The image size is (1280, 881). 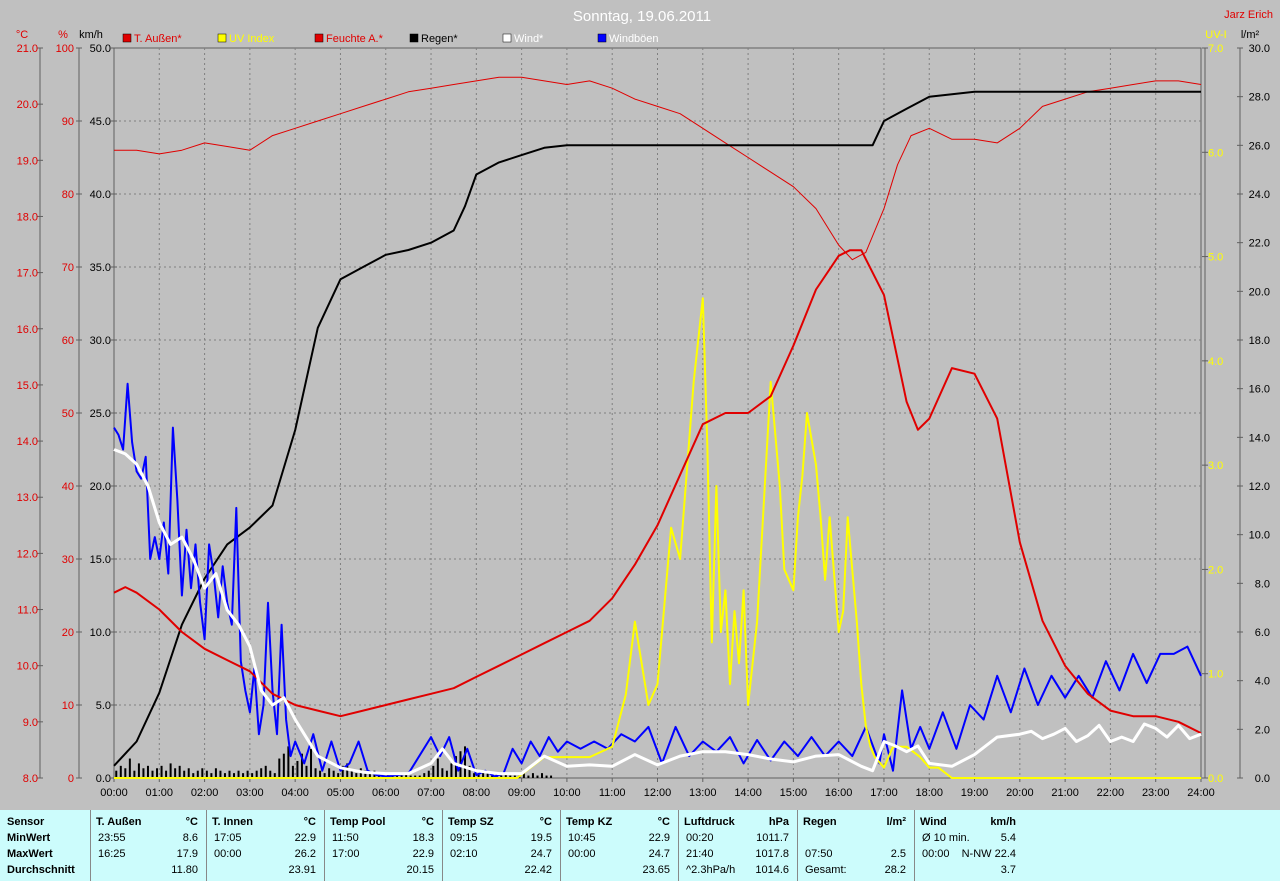 What do you see at coordinates (100, 414) in the screenshot?
I see `axis-tick-label-wind: 25.0` at bounding box center [100, 414].